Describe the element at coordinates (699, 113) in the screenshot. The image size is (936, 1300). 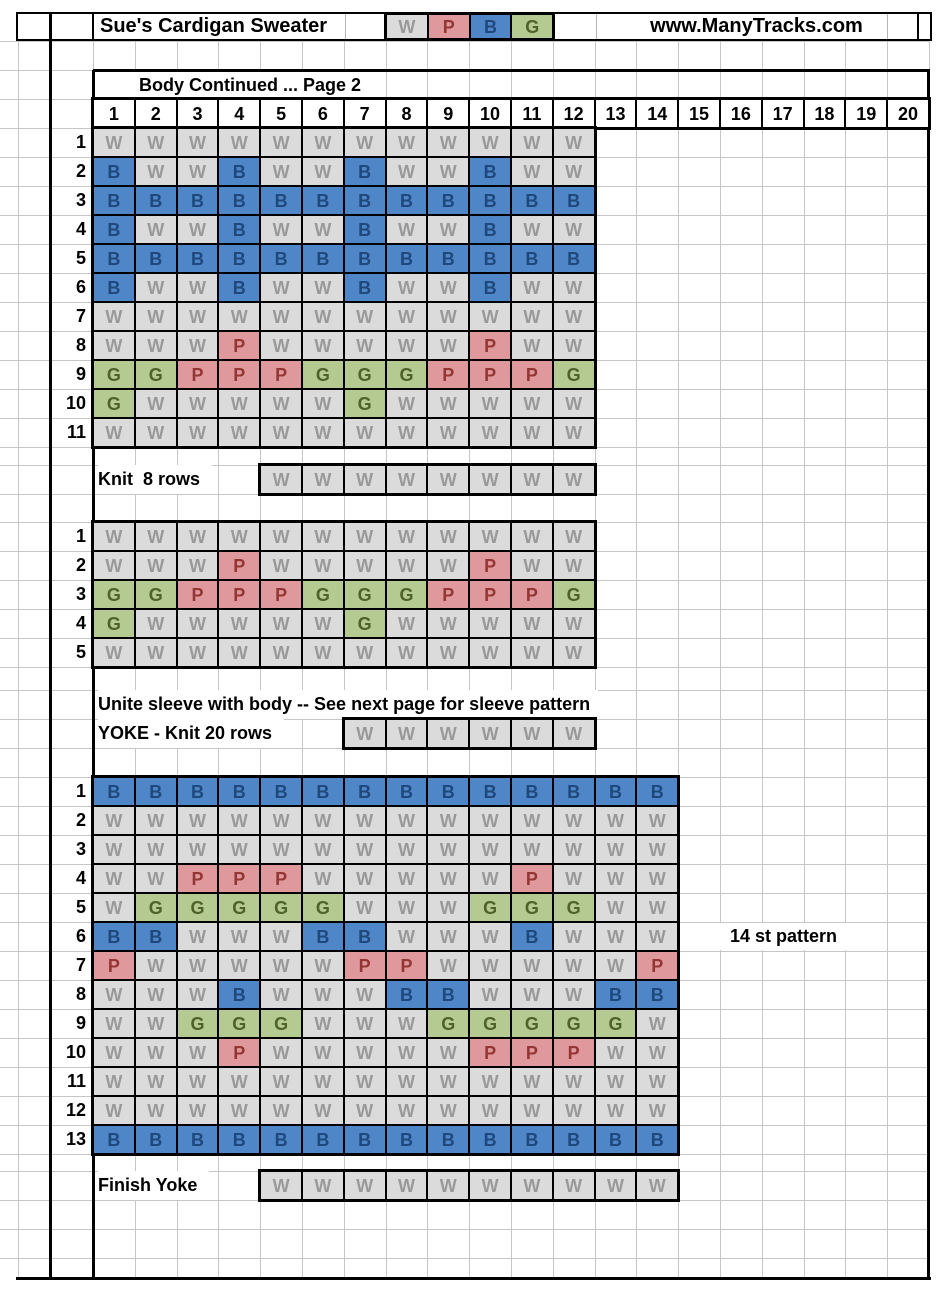
I see `column-number: 15` at that location.